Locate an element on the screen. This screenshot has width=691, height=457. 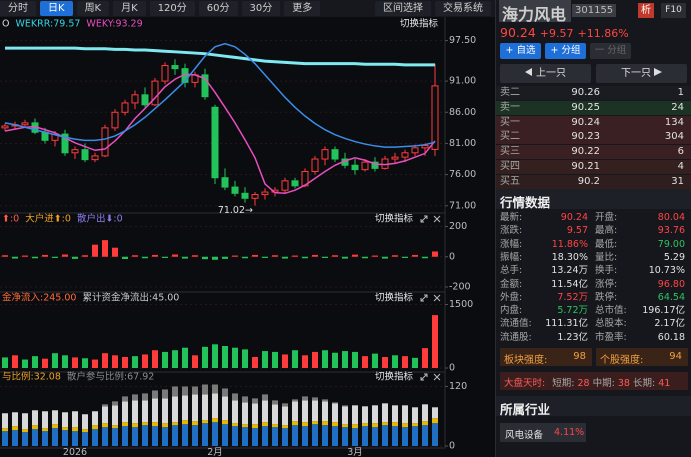
y-tick-label: 1500 is located at coordinates (461, 304).